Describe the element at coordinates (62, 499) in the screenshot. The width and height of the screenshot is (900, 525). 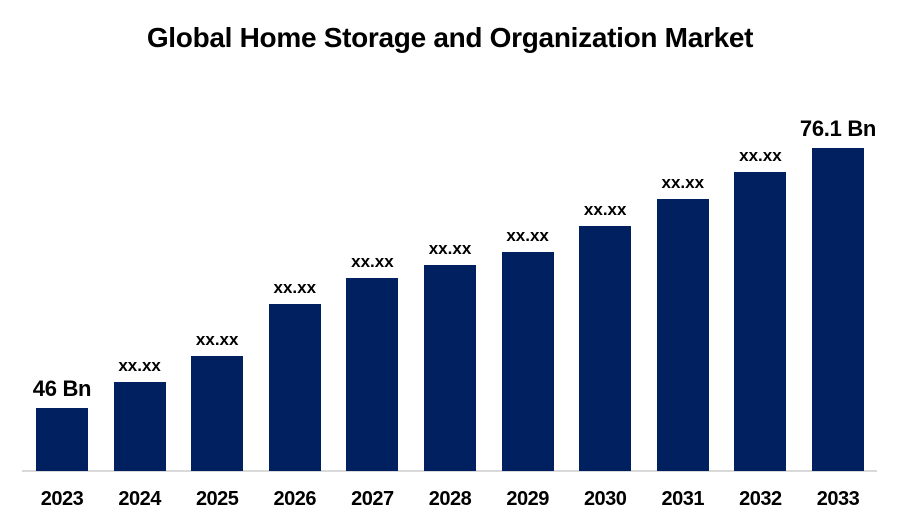
I see `x-axis-tick-label: 2023` at that location.